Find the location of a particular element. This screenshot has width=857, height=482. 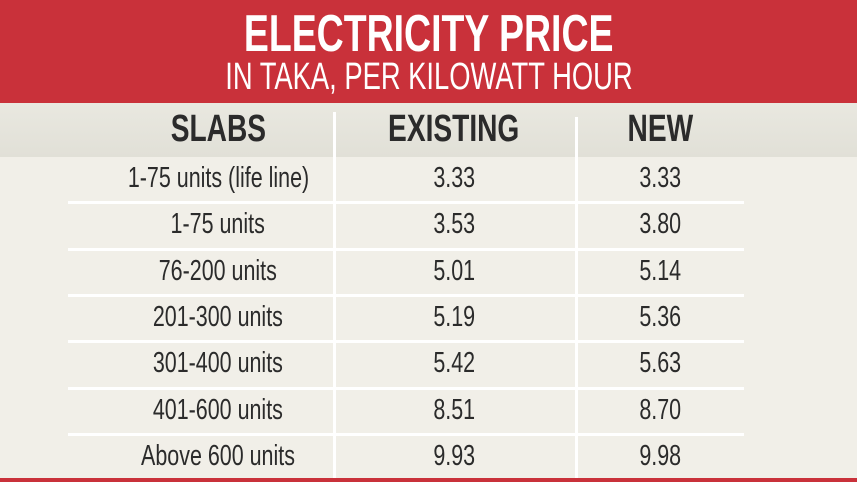

new-price-cell: 5.63 is located at coordinates (660, 363).